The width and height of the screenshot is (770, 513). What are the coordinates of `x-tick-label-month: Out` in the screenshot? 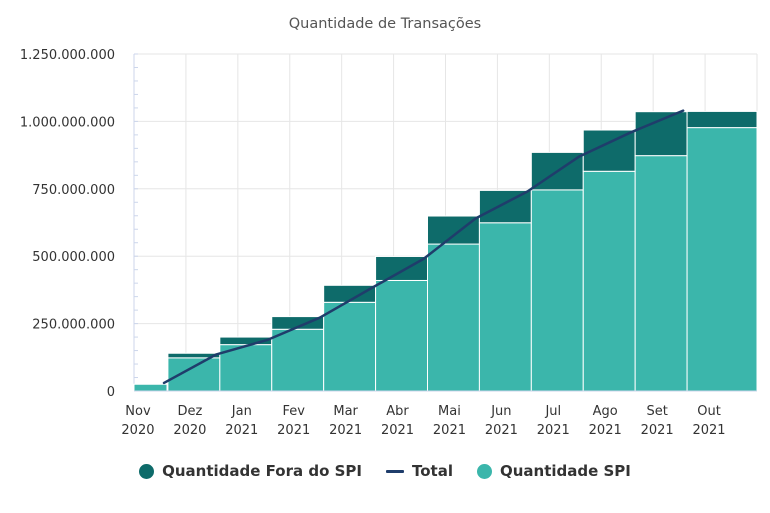 It's located at (709, 411).